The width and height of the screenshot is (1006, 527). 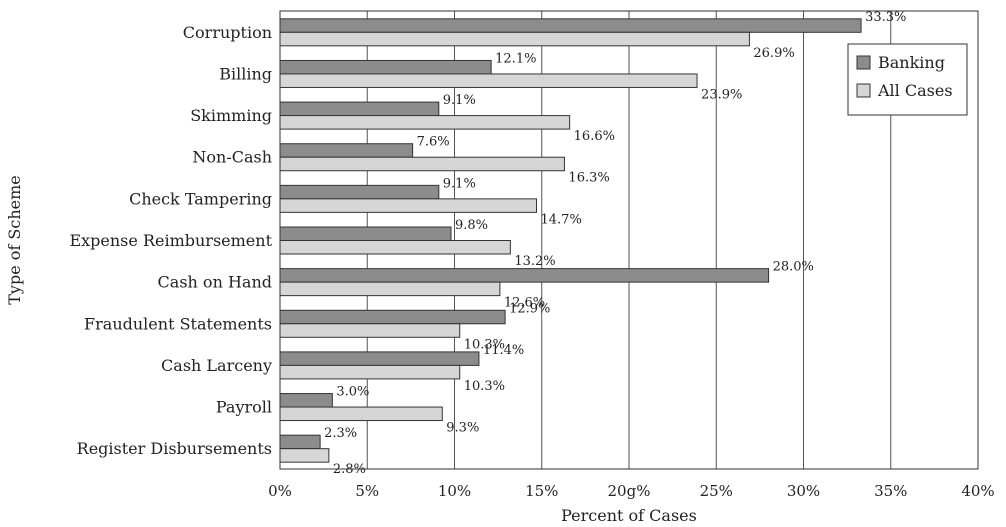 What do you see at coordinates (216, 365) in the screenshot?
I see `category-label-cash-larceny: Cash Larceny` at bounding box center [216, 365].